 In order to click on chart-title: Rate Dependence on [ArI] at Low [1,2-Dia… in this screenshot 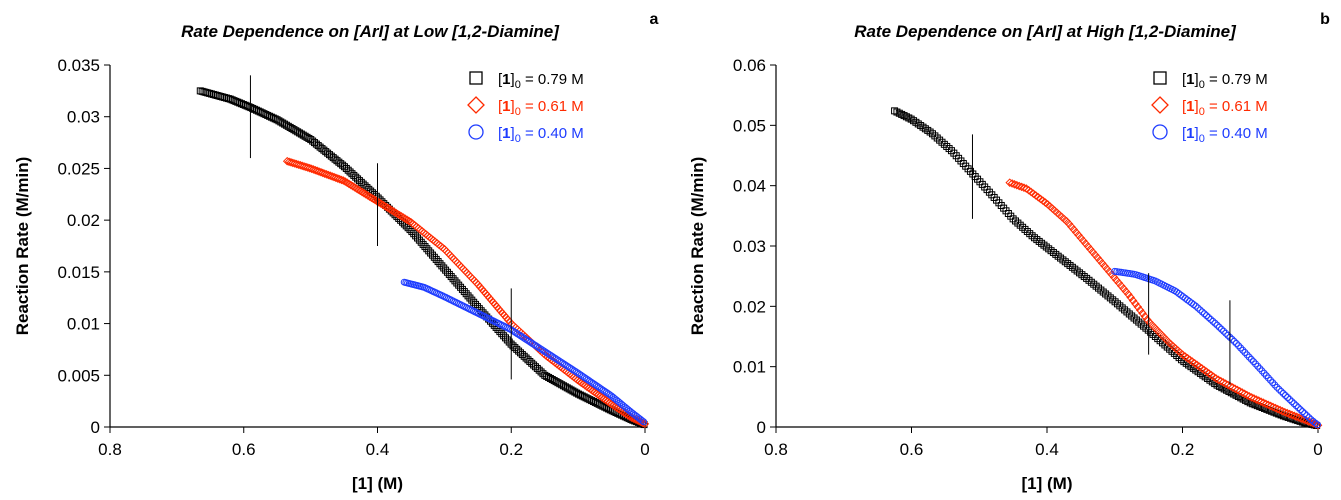, I will do `click(370, 31)`.